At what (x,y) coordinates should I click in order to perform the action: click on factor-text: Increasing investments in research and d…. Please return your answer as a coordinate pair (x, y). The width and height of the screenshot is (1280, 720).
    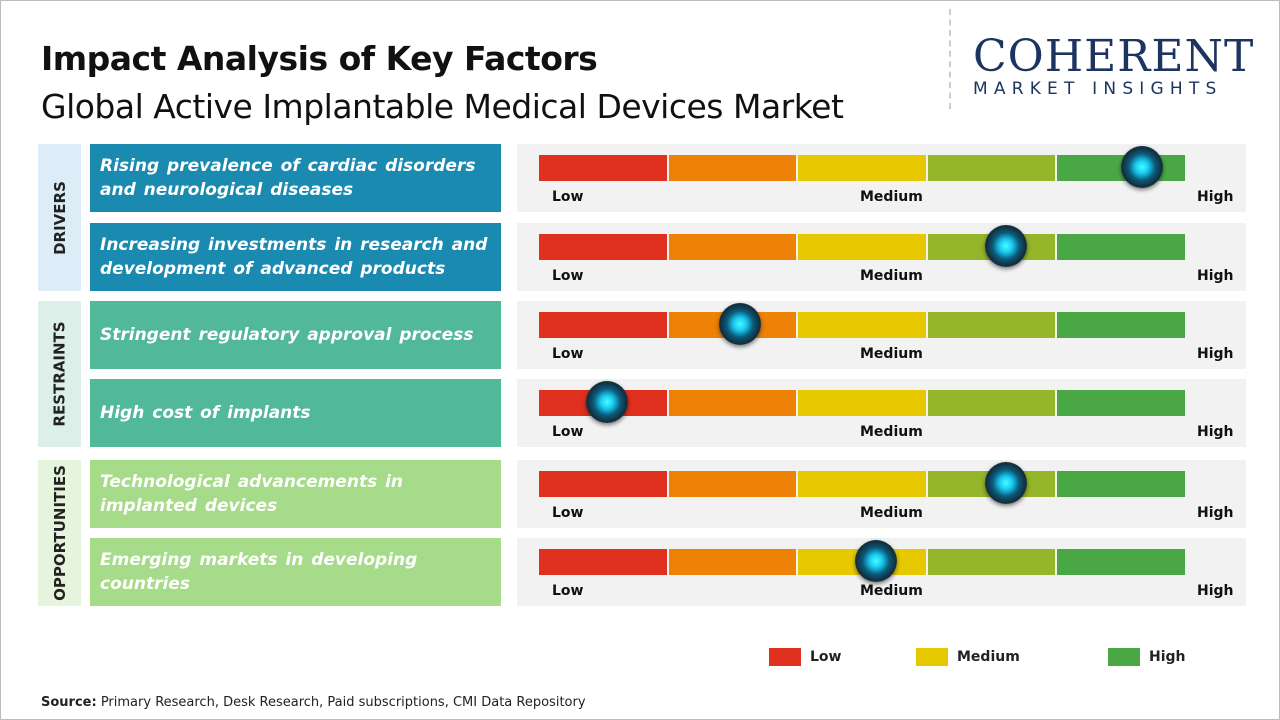
    Looking at the image, I should click on (294, 257).